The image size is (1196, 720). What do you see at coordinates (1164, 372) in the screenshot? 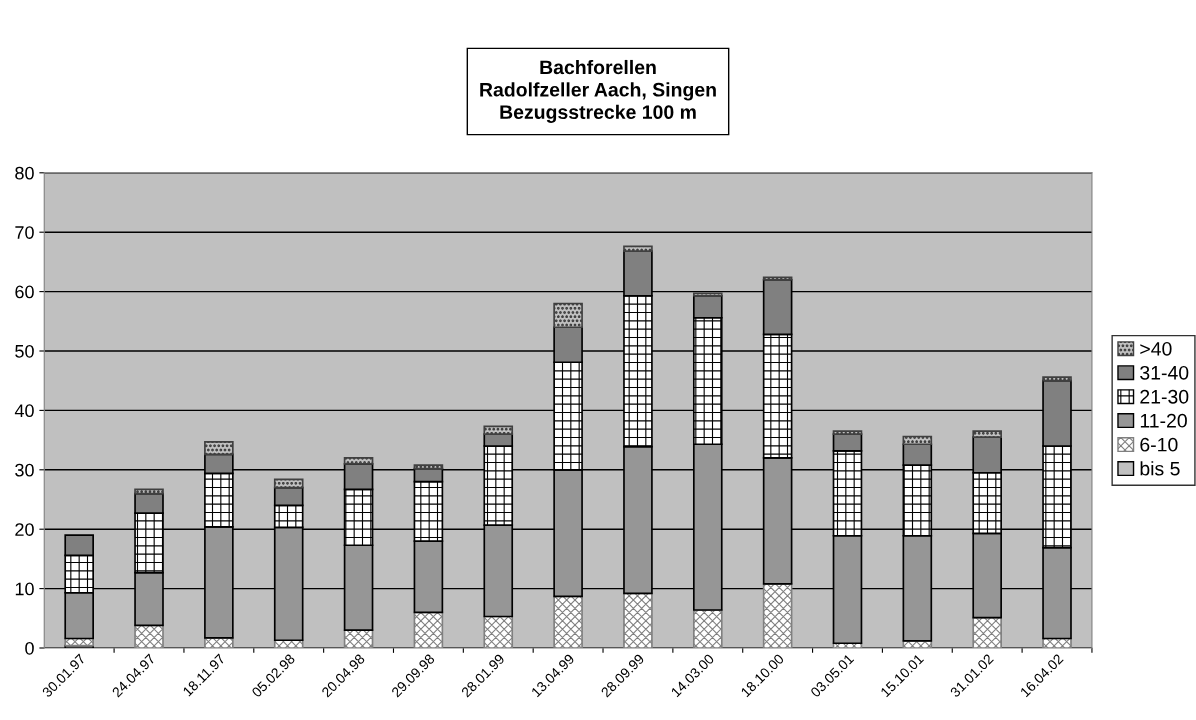
I see `legend-label: 31-40` at bounding box center [1164, 372].